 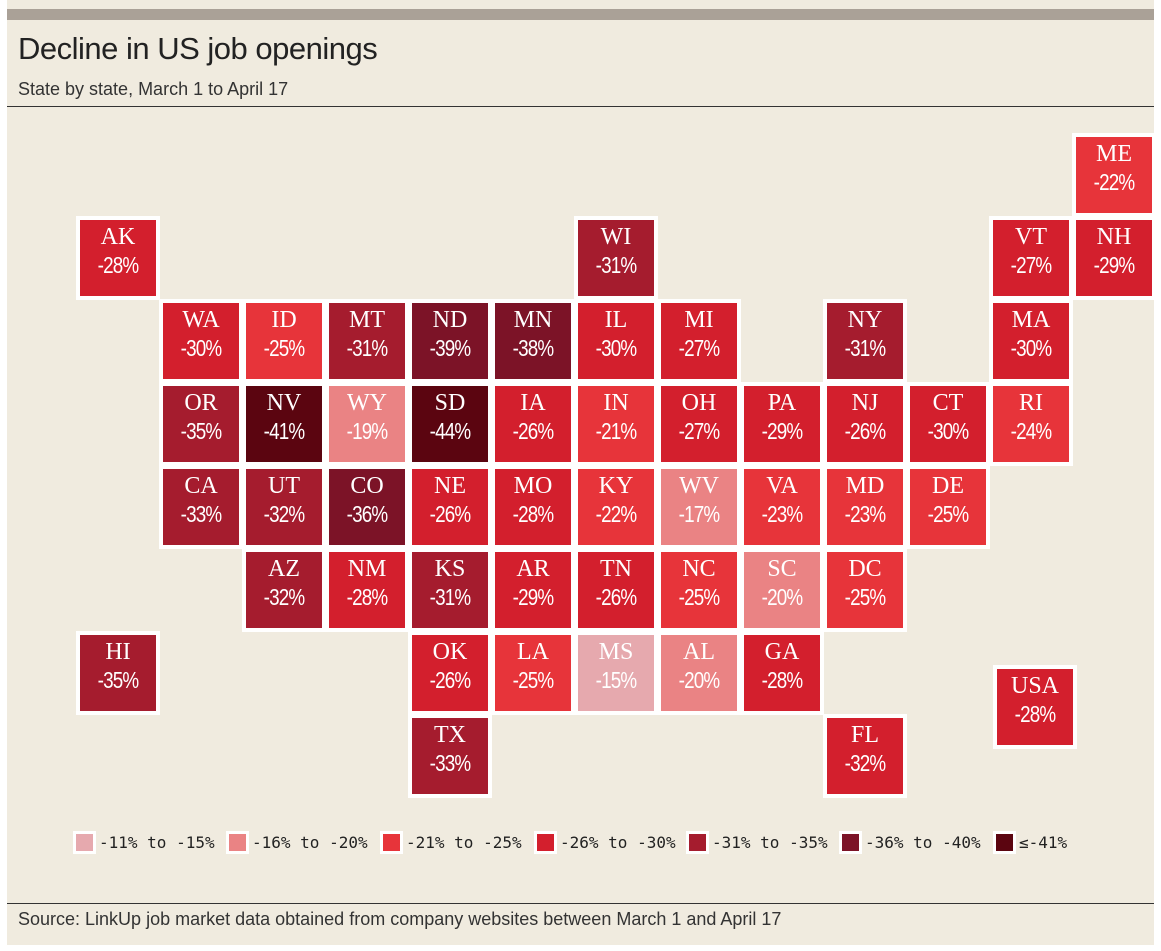 I want to click on state-tile-hi: HI -35%, so click(x=118, y=673).